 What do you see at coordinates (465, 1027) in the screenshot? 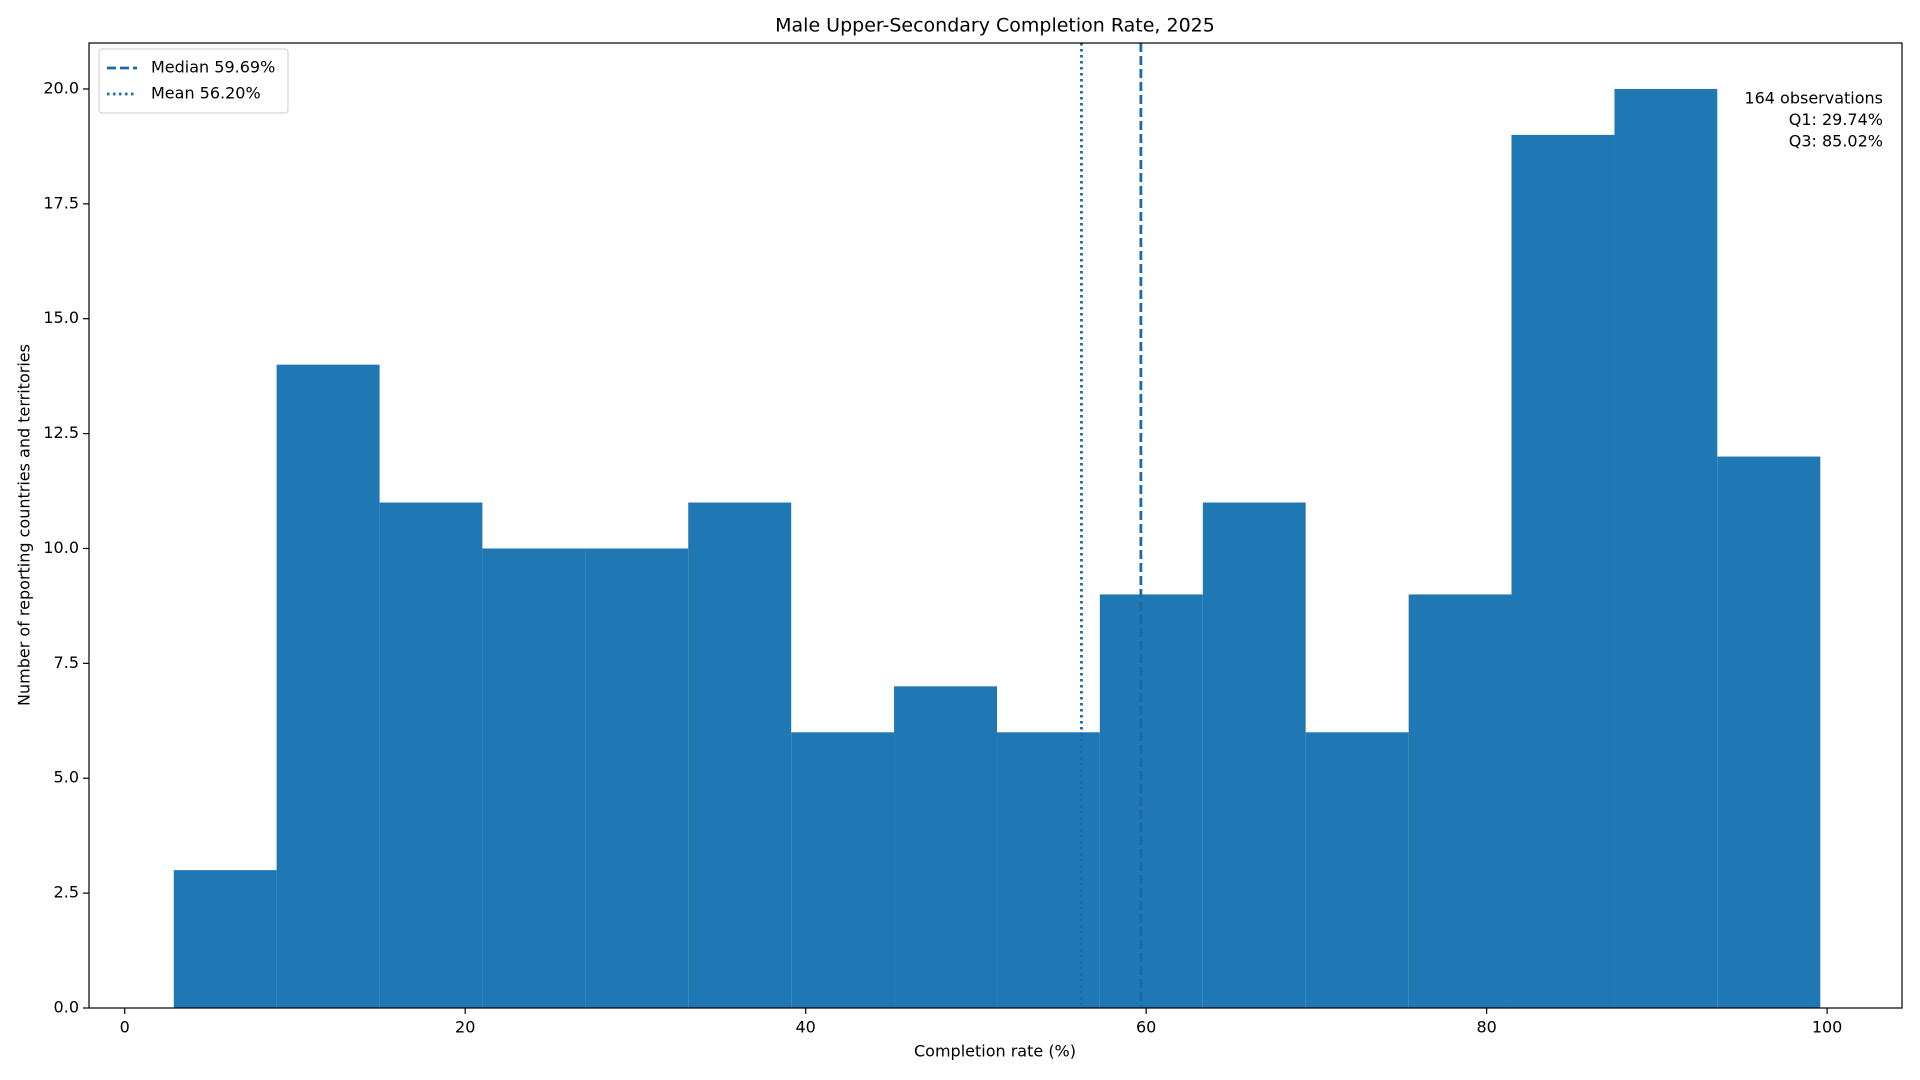
I see `x-tick-label: 20` at bounding box center [465, 1027].